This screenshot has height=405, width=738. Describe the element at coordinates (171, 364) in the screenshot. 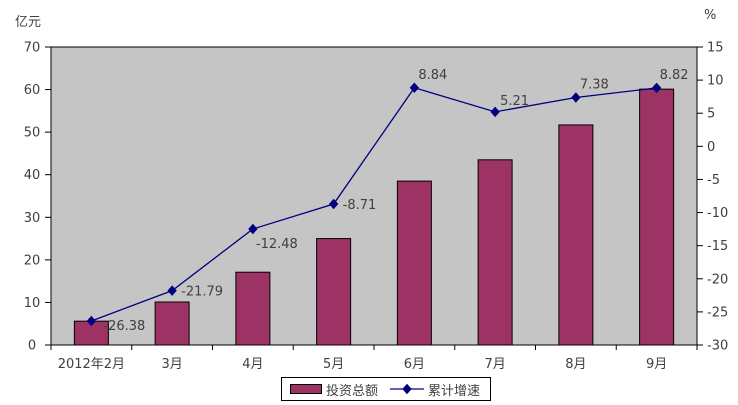

I see `x-axis-category-label: 3月` at that location.